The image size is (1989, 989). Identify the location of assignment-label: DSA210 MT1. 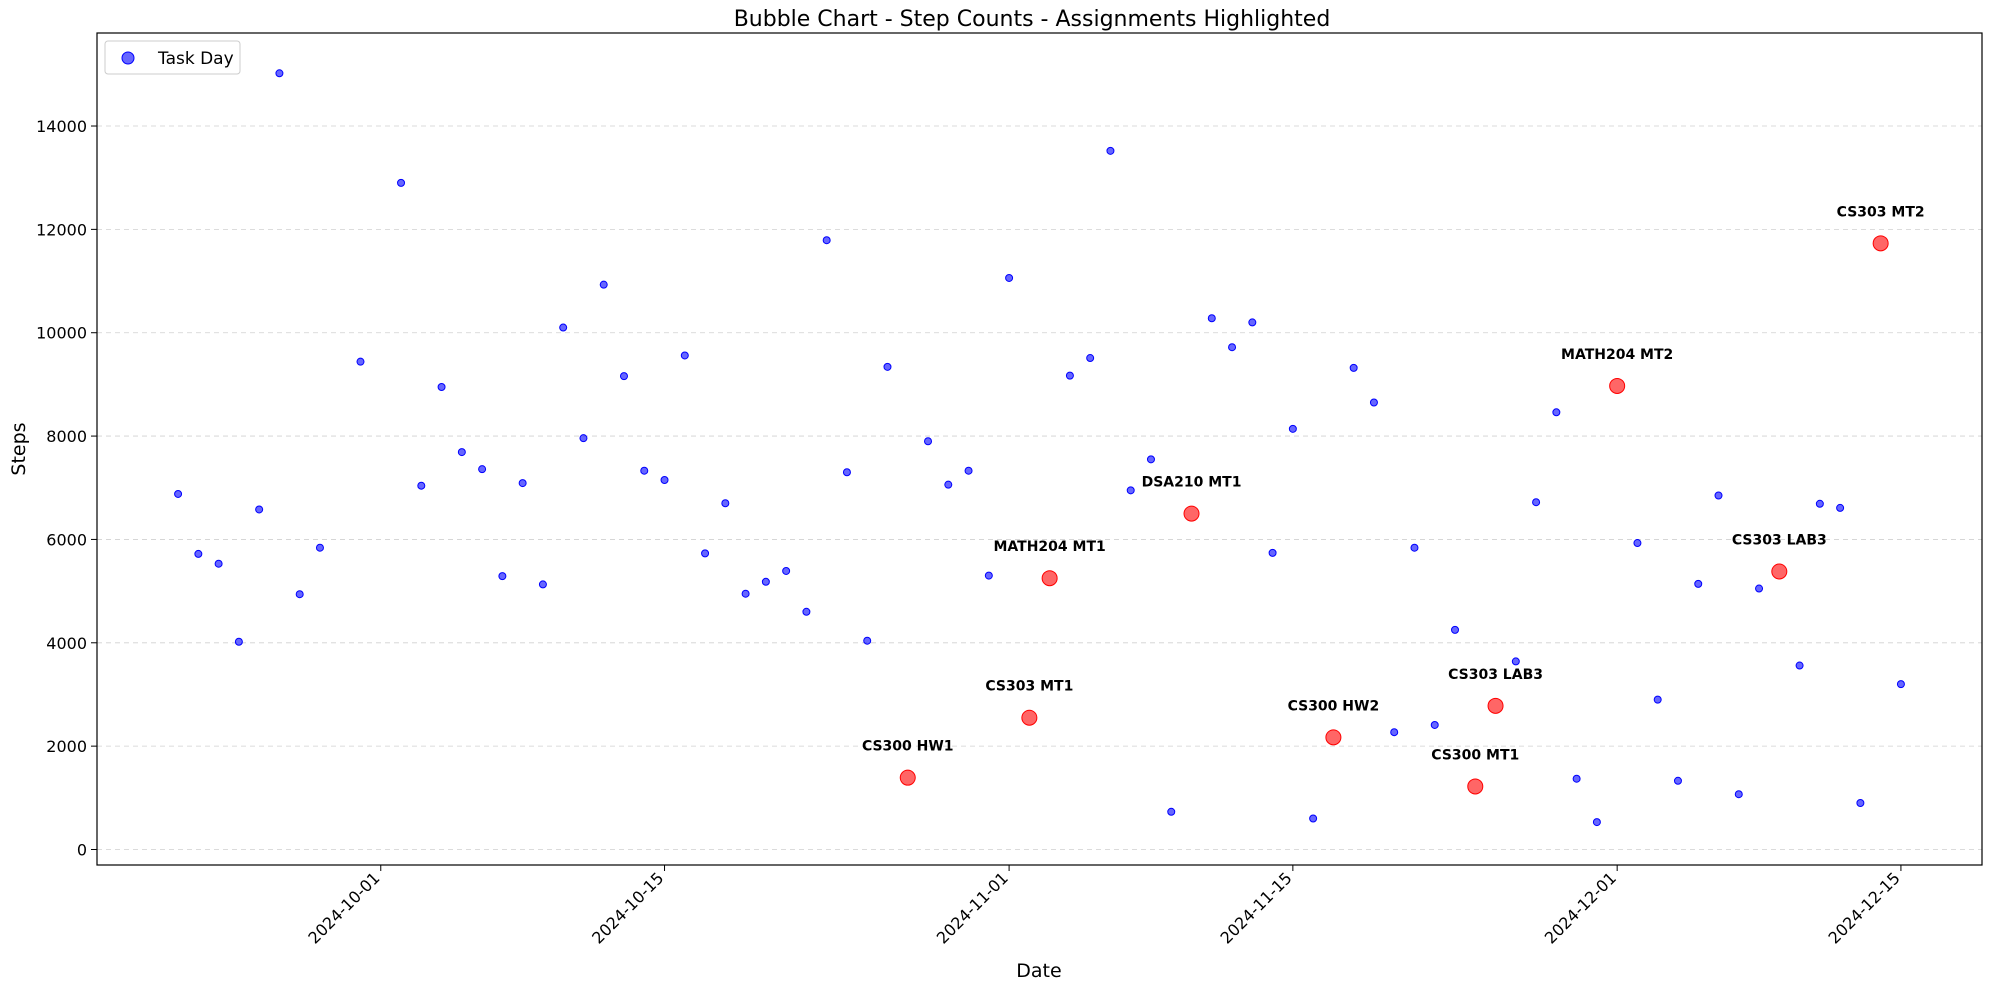
(1192, 483).